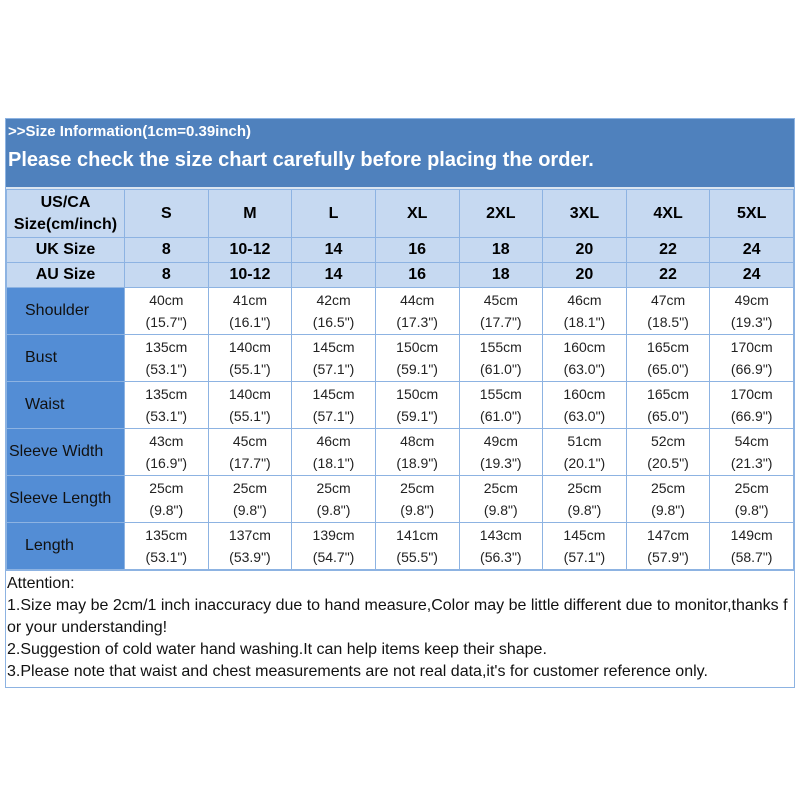 The image size is (800, 800). I want to click on cm-value: 149cm, so click(751, 535).